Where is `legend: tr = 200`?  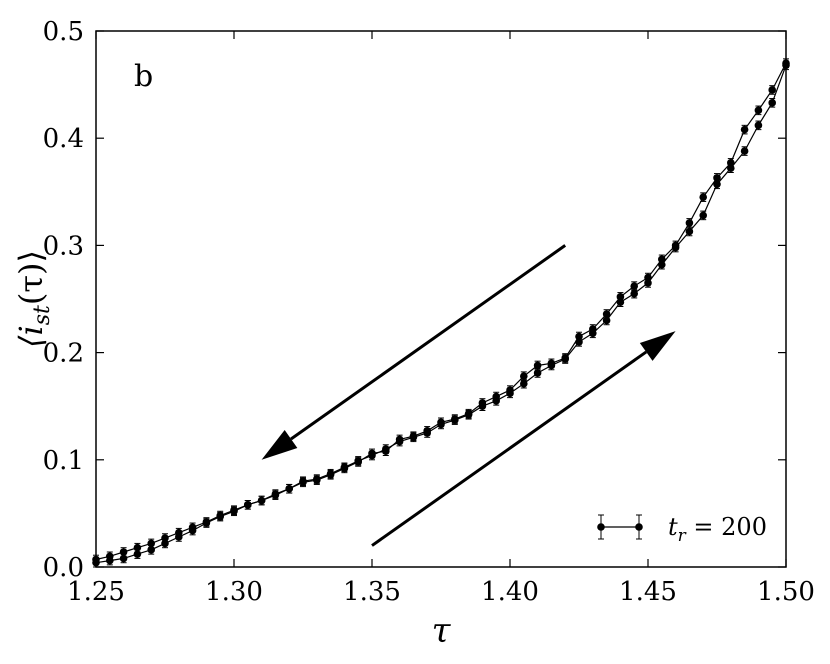 legend: tr = 200 is located at coordinates (682, 529).